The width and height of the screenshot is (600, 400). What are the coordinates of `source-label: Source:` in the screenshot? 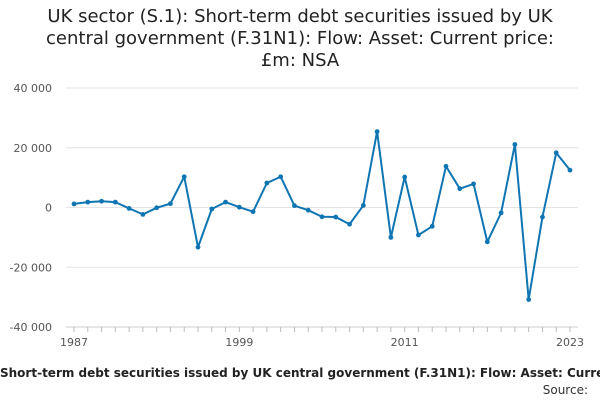 It's located at (565, 390).